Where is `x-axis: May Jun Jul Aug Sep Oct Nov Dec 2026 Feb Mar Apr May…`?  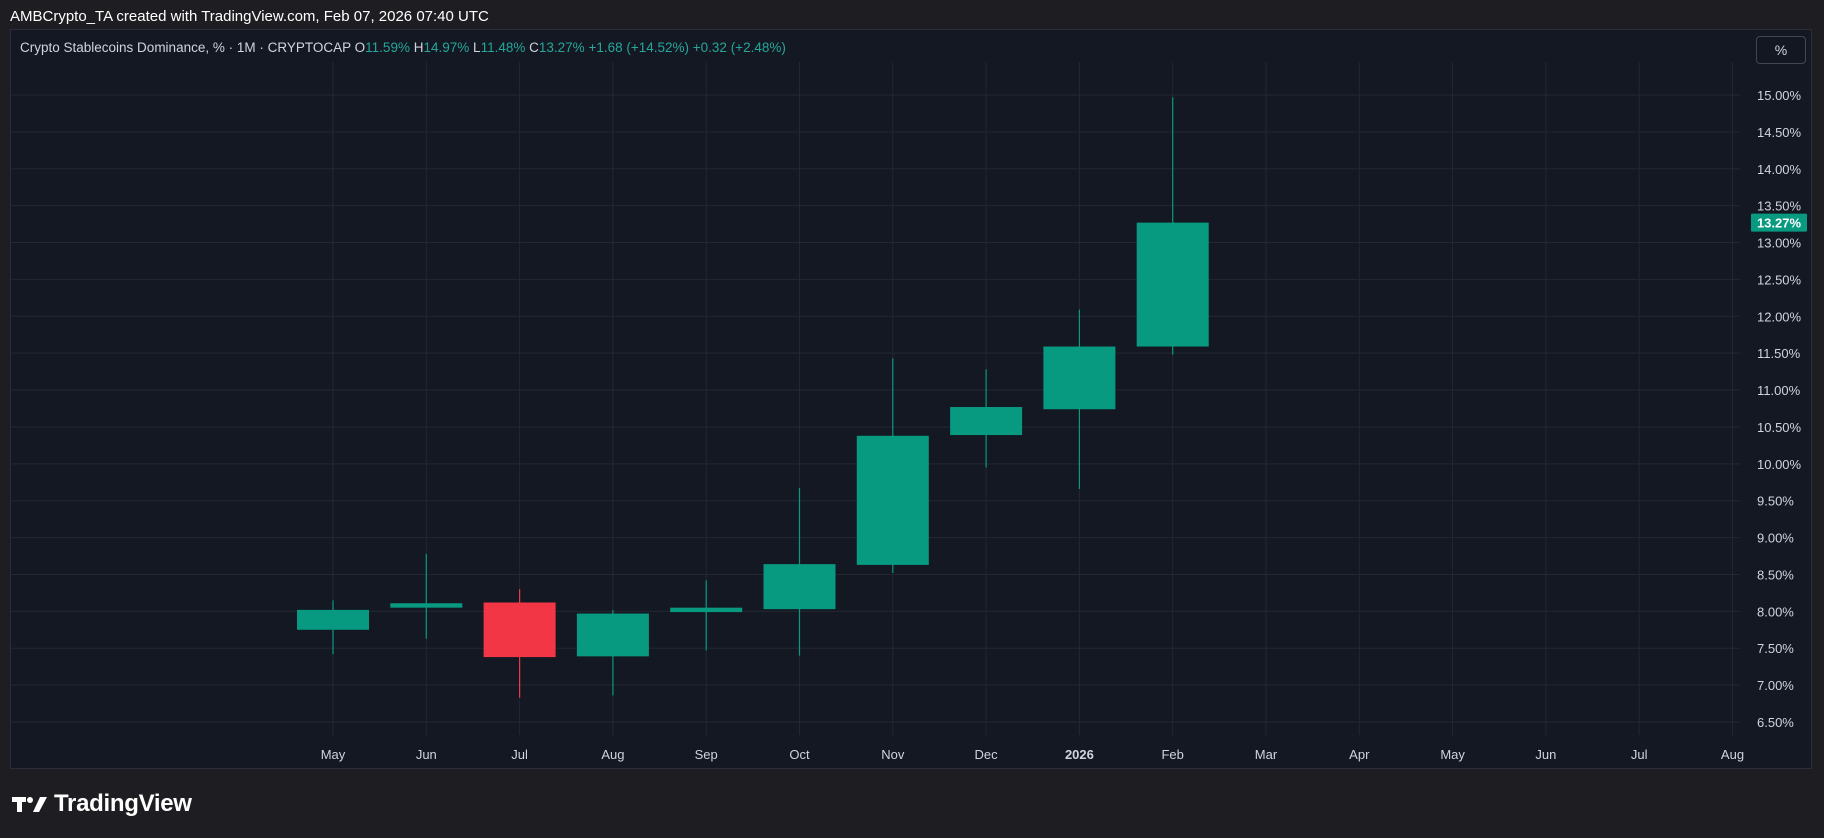
x-axis: May Jun Jul Aug Sep Oct Nov Dec 2026 Feb Mar Apr May… is located at coordinates (1032, 754).